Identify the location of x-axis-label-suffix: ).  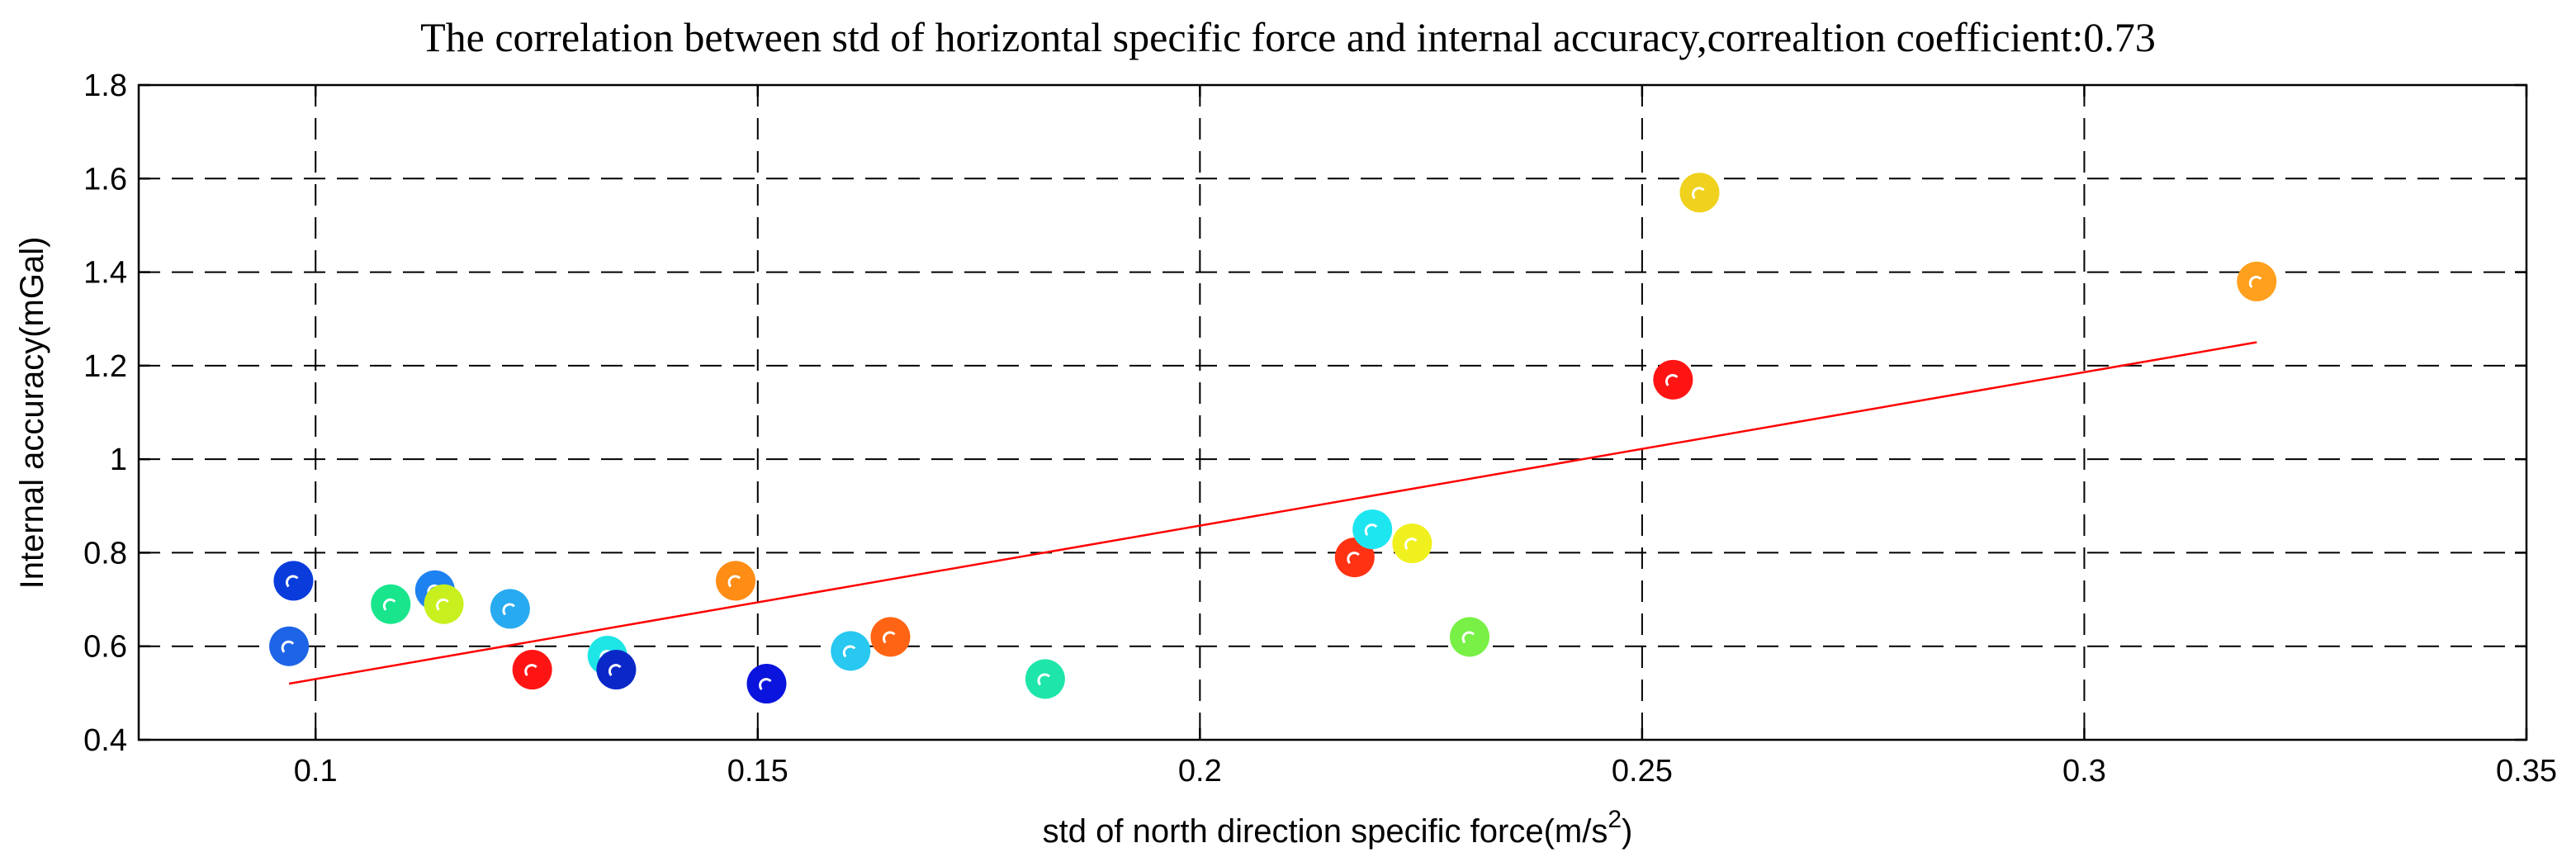
(1627, 831).